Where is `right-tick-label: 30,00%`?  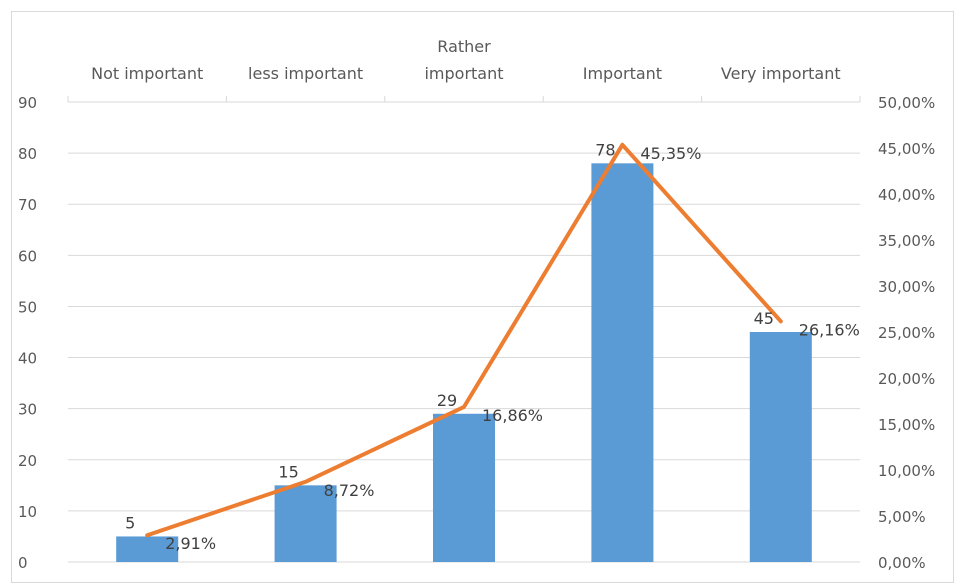 right-tick-label: 30,00% is located at coordinates (906, 287).